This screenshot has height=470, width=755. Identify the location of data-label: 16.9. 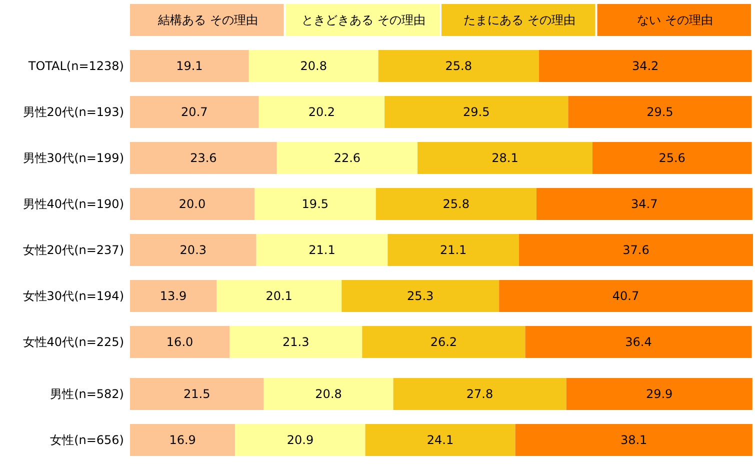
(182, 440).